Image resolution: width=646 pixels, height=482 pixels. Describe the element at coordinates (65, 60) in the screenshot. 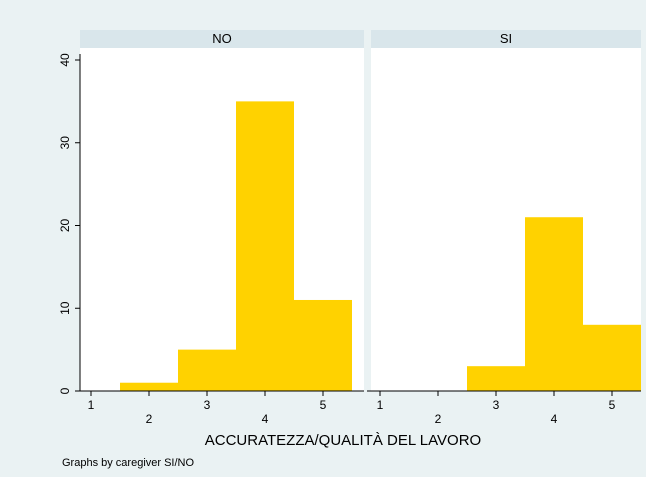

I see `y-tick-label: 40` at that location.